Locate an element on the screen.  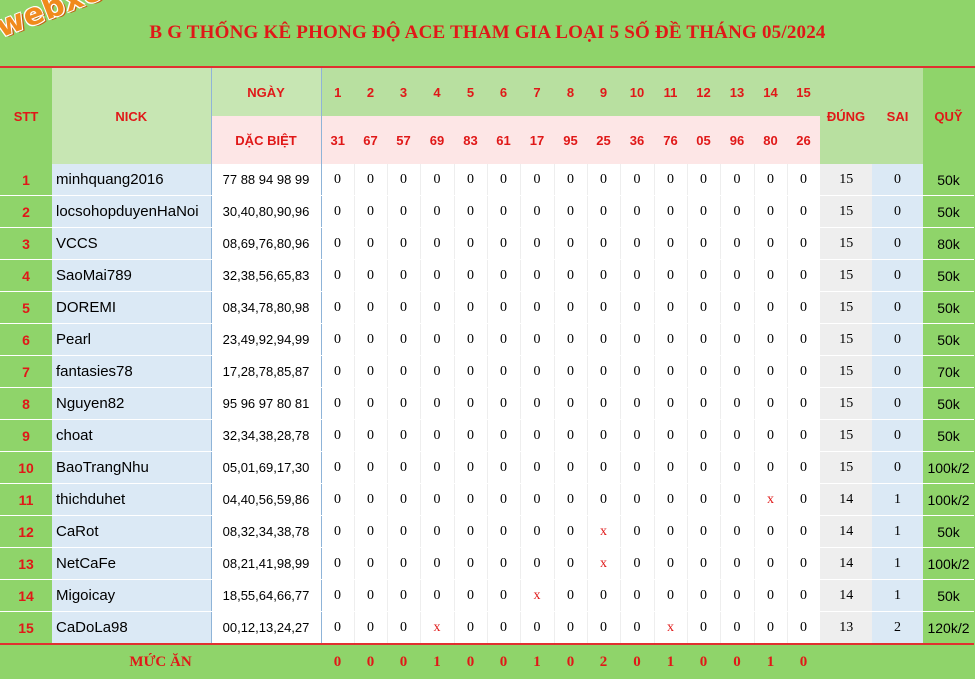
row-nick: Nguyen82 is located at coordinates (131, 403).